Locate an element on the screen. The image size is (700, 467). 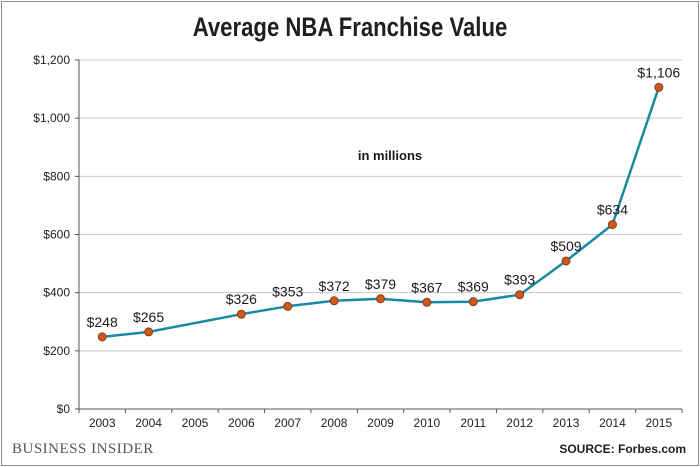
data-label: $379 is located at coordinates (380, 284).